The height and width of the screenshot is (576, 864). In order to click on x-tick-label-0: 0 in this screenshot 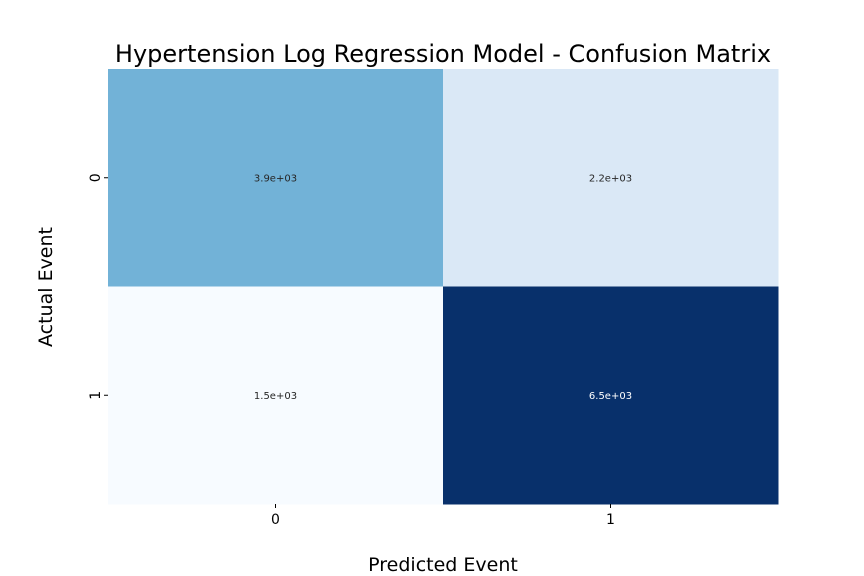, I will do `click(275, 520)`.